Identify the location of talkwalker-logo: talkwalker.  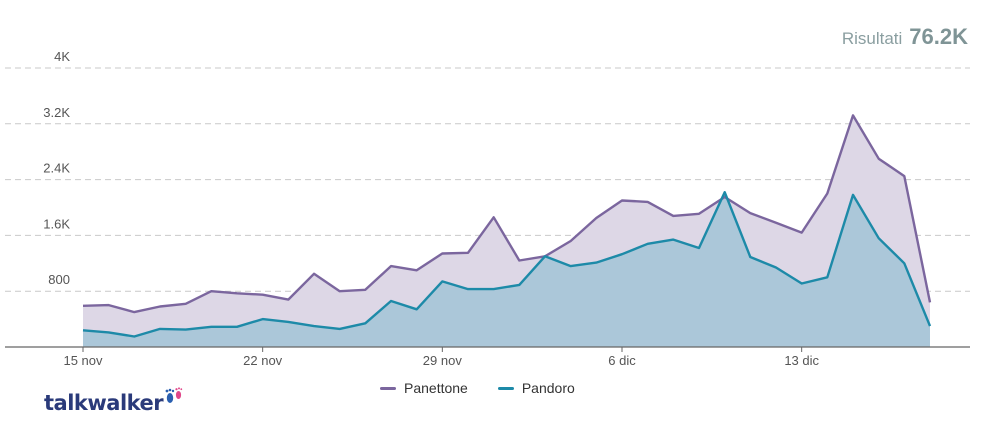
(114, 400).